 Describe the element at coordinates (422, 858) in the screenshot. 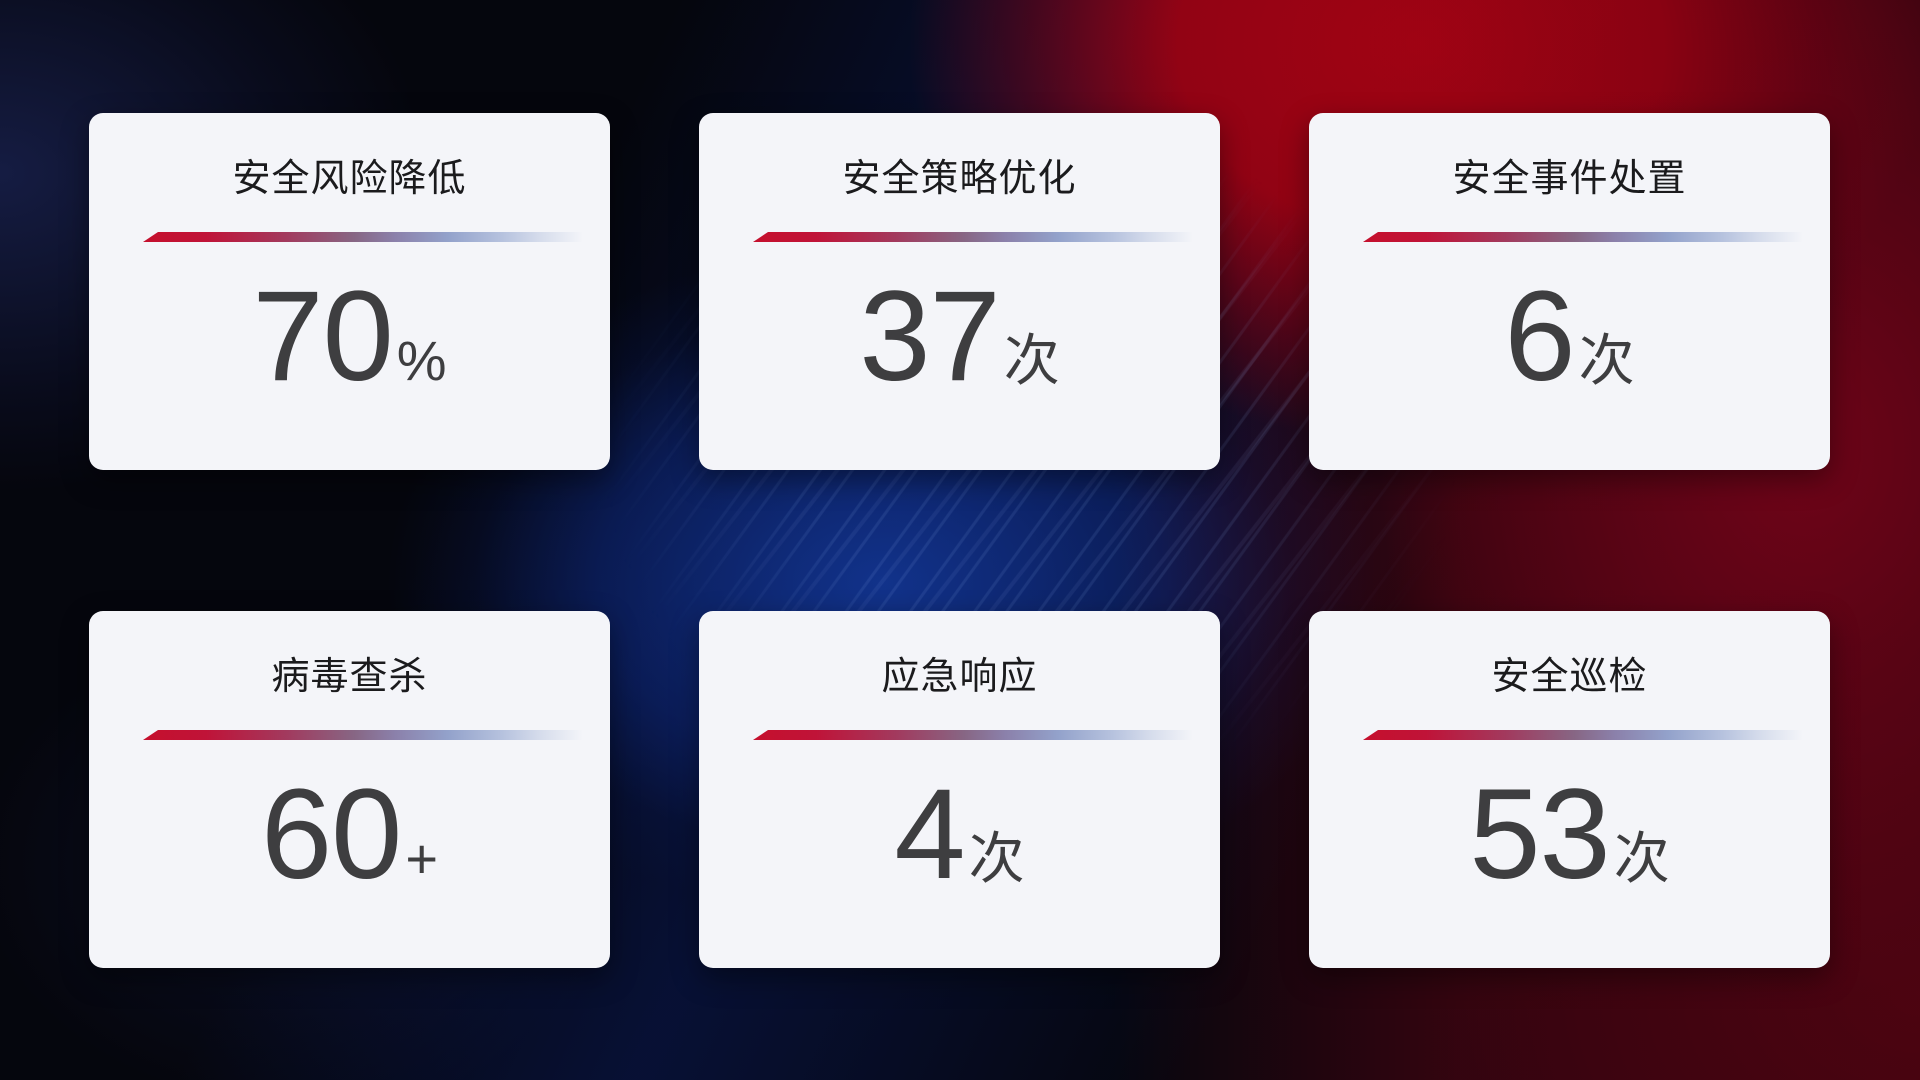

I see `stat-unit: +` at that location.